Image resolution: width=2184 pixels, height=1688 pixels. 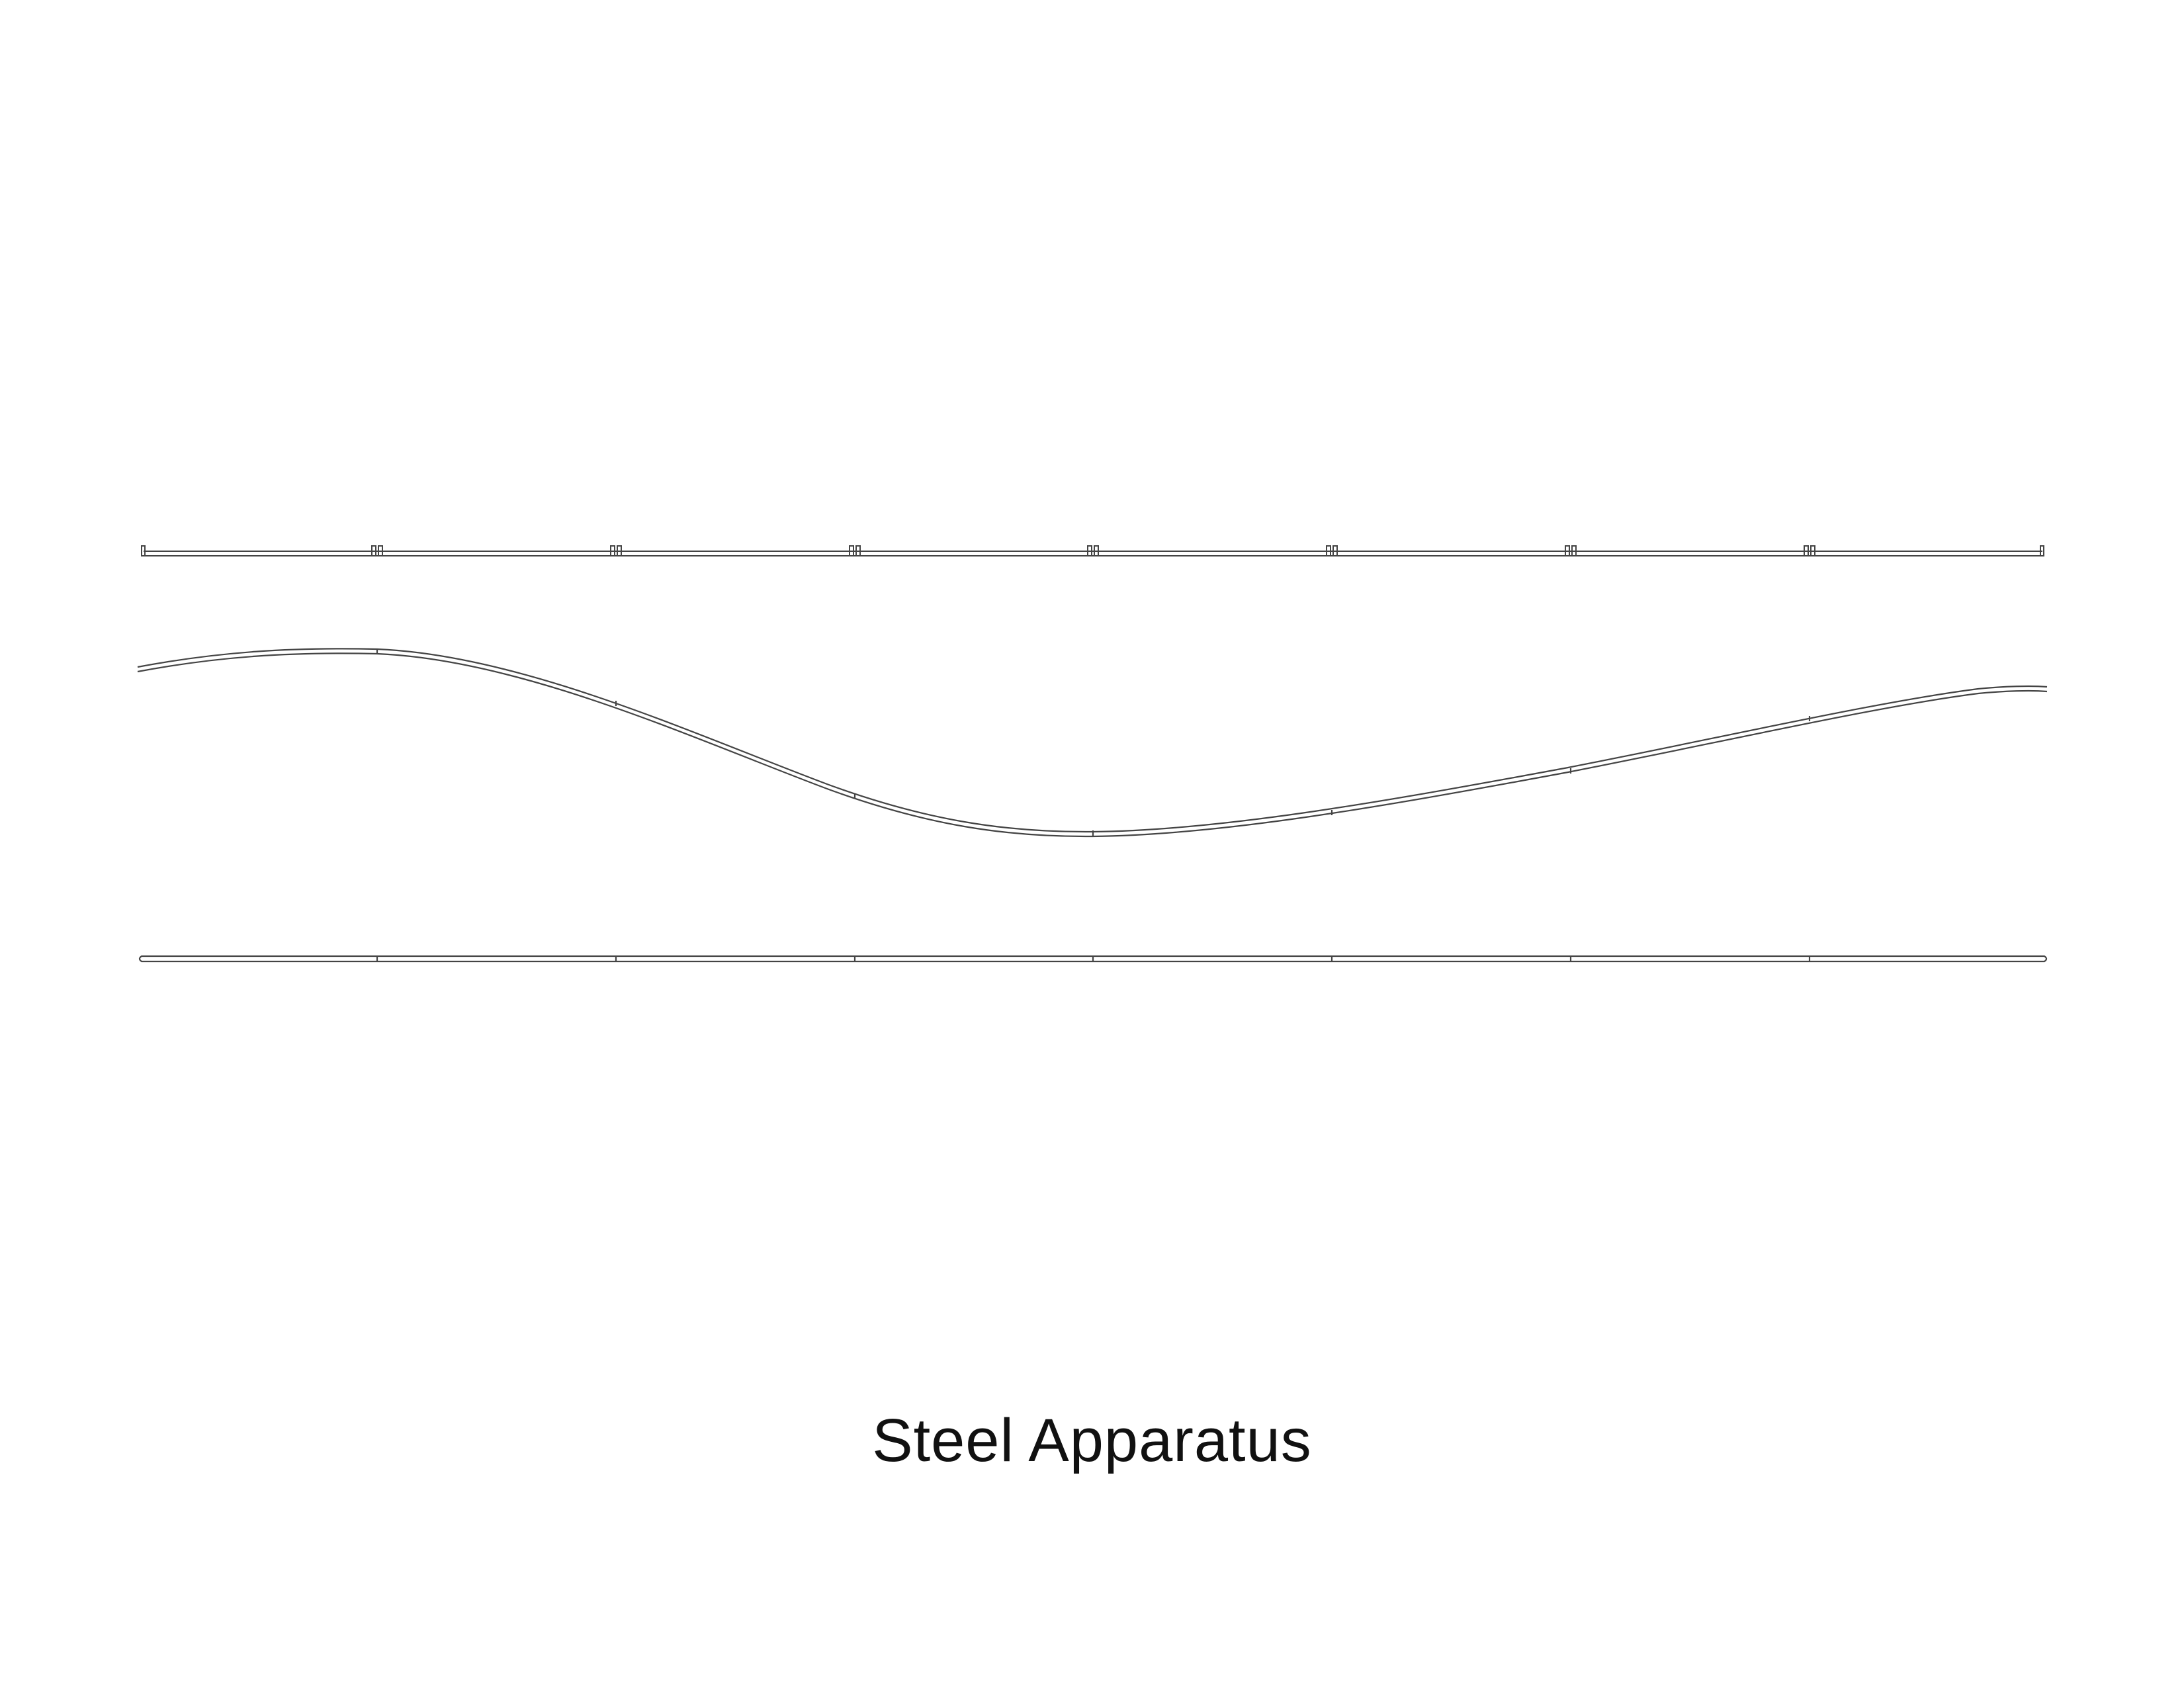 What do you see at coordinates (1092, 1441) in the screenshot?
I see `drawing-caption: Steel Apparatus` at bounding box center [1092, 1441].